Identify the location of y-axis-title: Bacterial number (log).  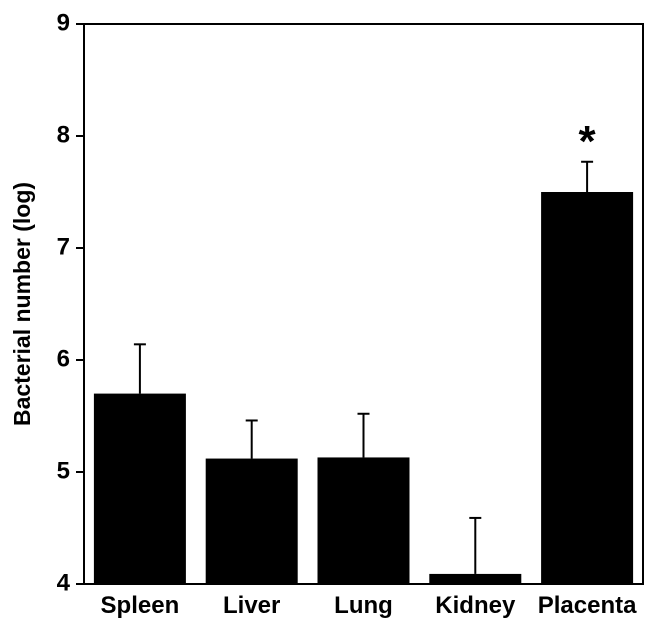
(22, 304).